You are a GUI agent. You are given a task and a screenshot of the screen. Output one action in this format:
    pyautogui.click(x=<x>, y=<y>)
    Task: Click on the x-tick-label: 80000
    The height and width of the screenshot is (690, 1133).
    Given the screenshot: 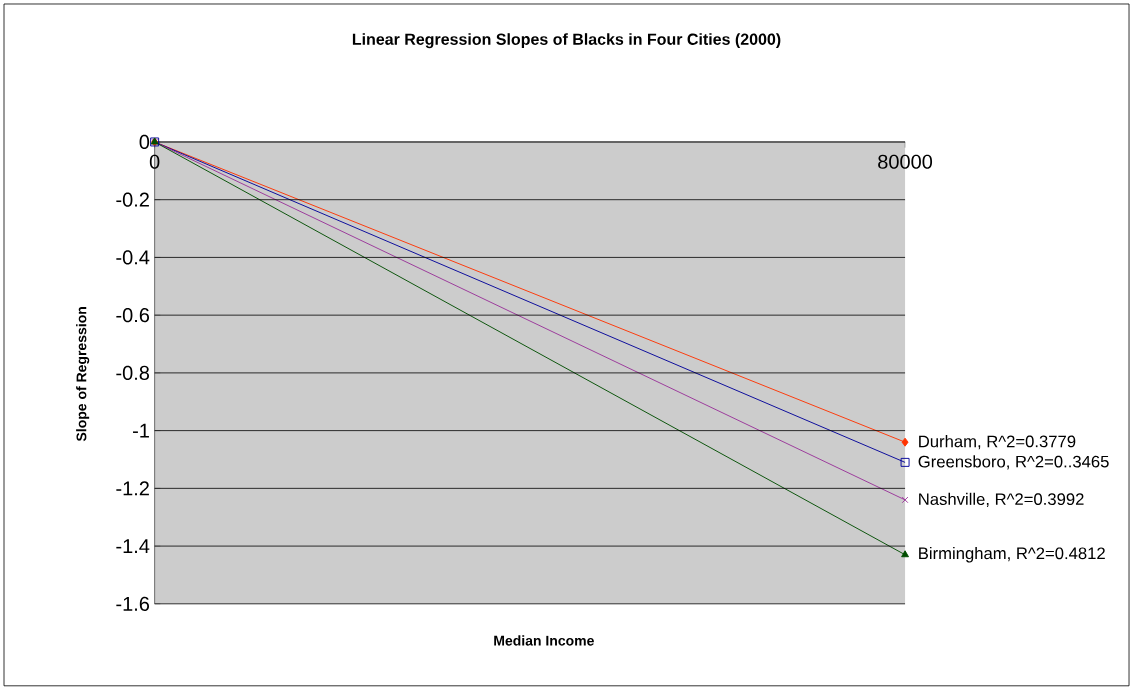 What is the action you would take?
    pyautogui.click(x=905, y=161)
    